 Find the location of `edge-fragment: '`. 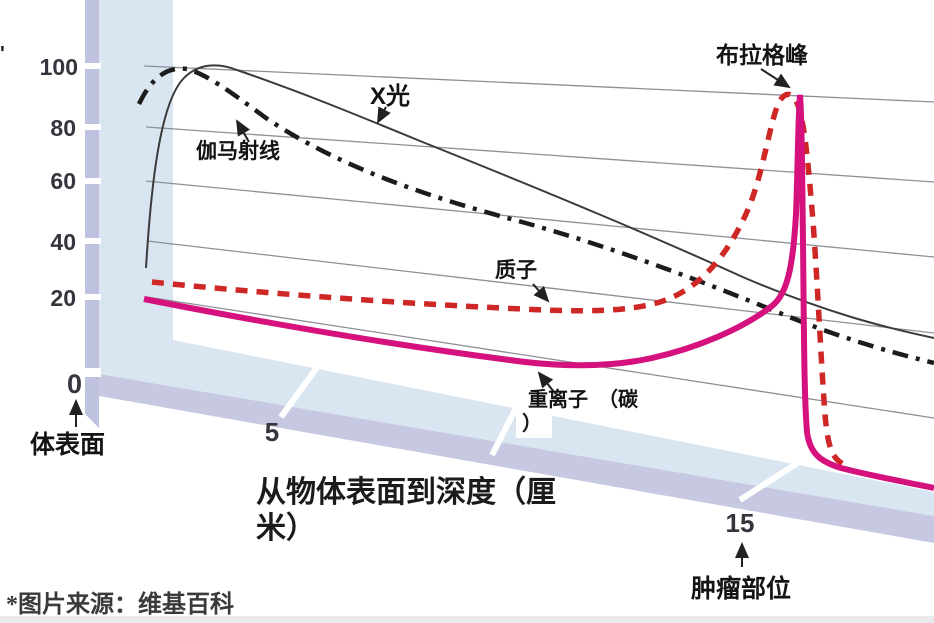

edge-fragment: ' is located at coordinates (2, 54).